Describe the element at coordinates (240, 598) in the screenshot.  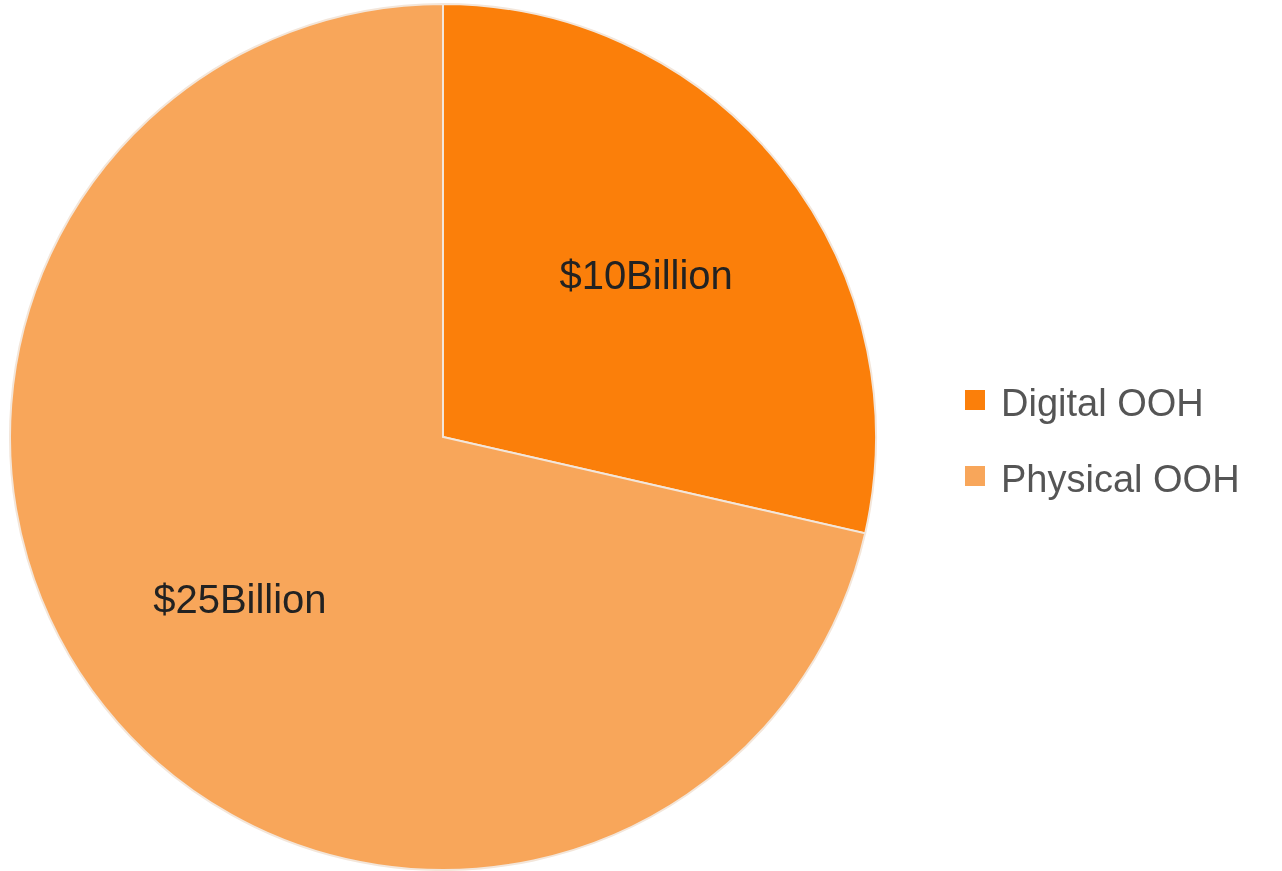
I see `data-label: $25Billion` at that location.